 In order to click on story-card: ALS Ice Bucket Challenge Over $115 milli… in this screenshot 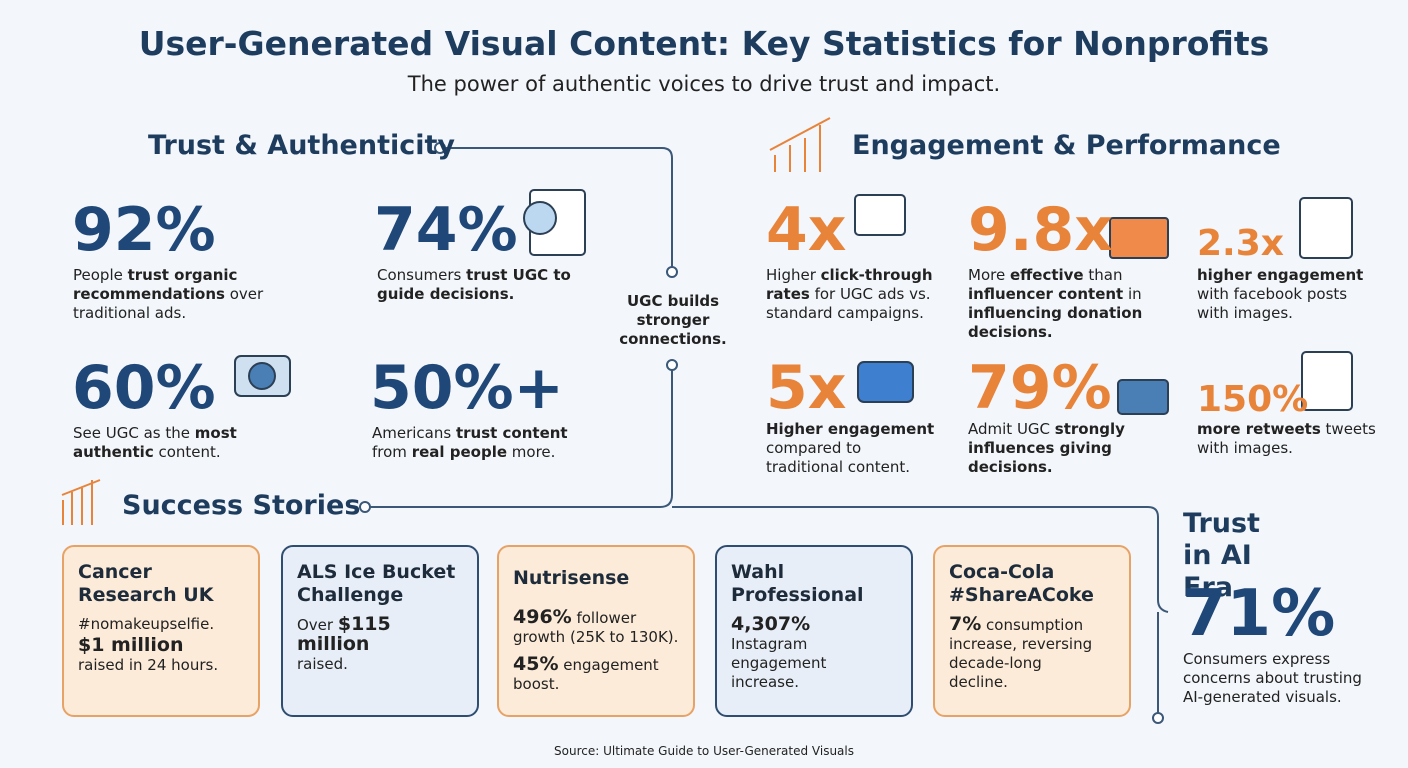, I will do `click(380, 631)`.